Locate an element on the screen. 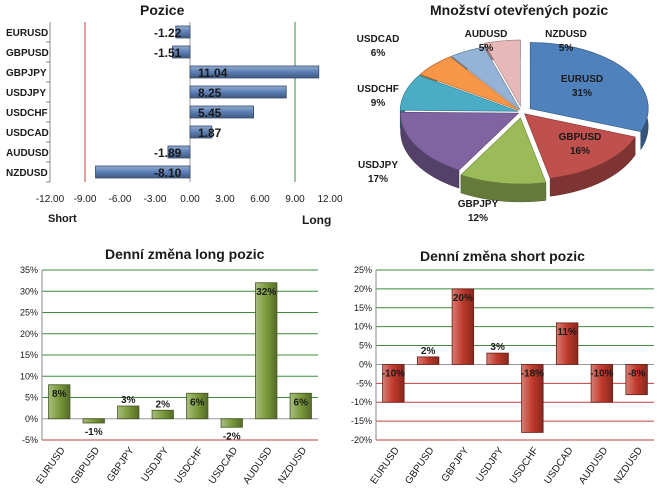  x-tick-label: 9.00 is located at coordinates (295, 199).